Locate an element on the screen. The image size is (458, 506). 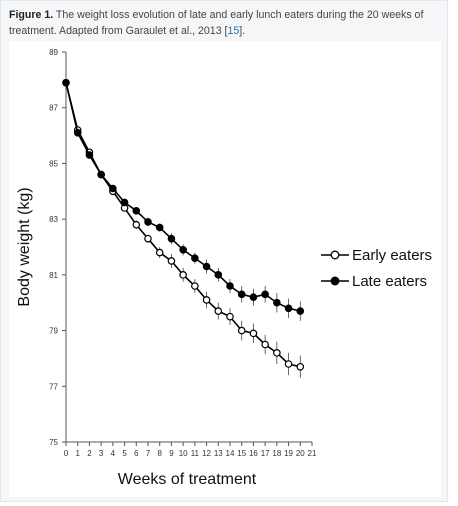
x-tick-label: 14 is located at coordinates (230, 453).